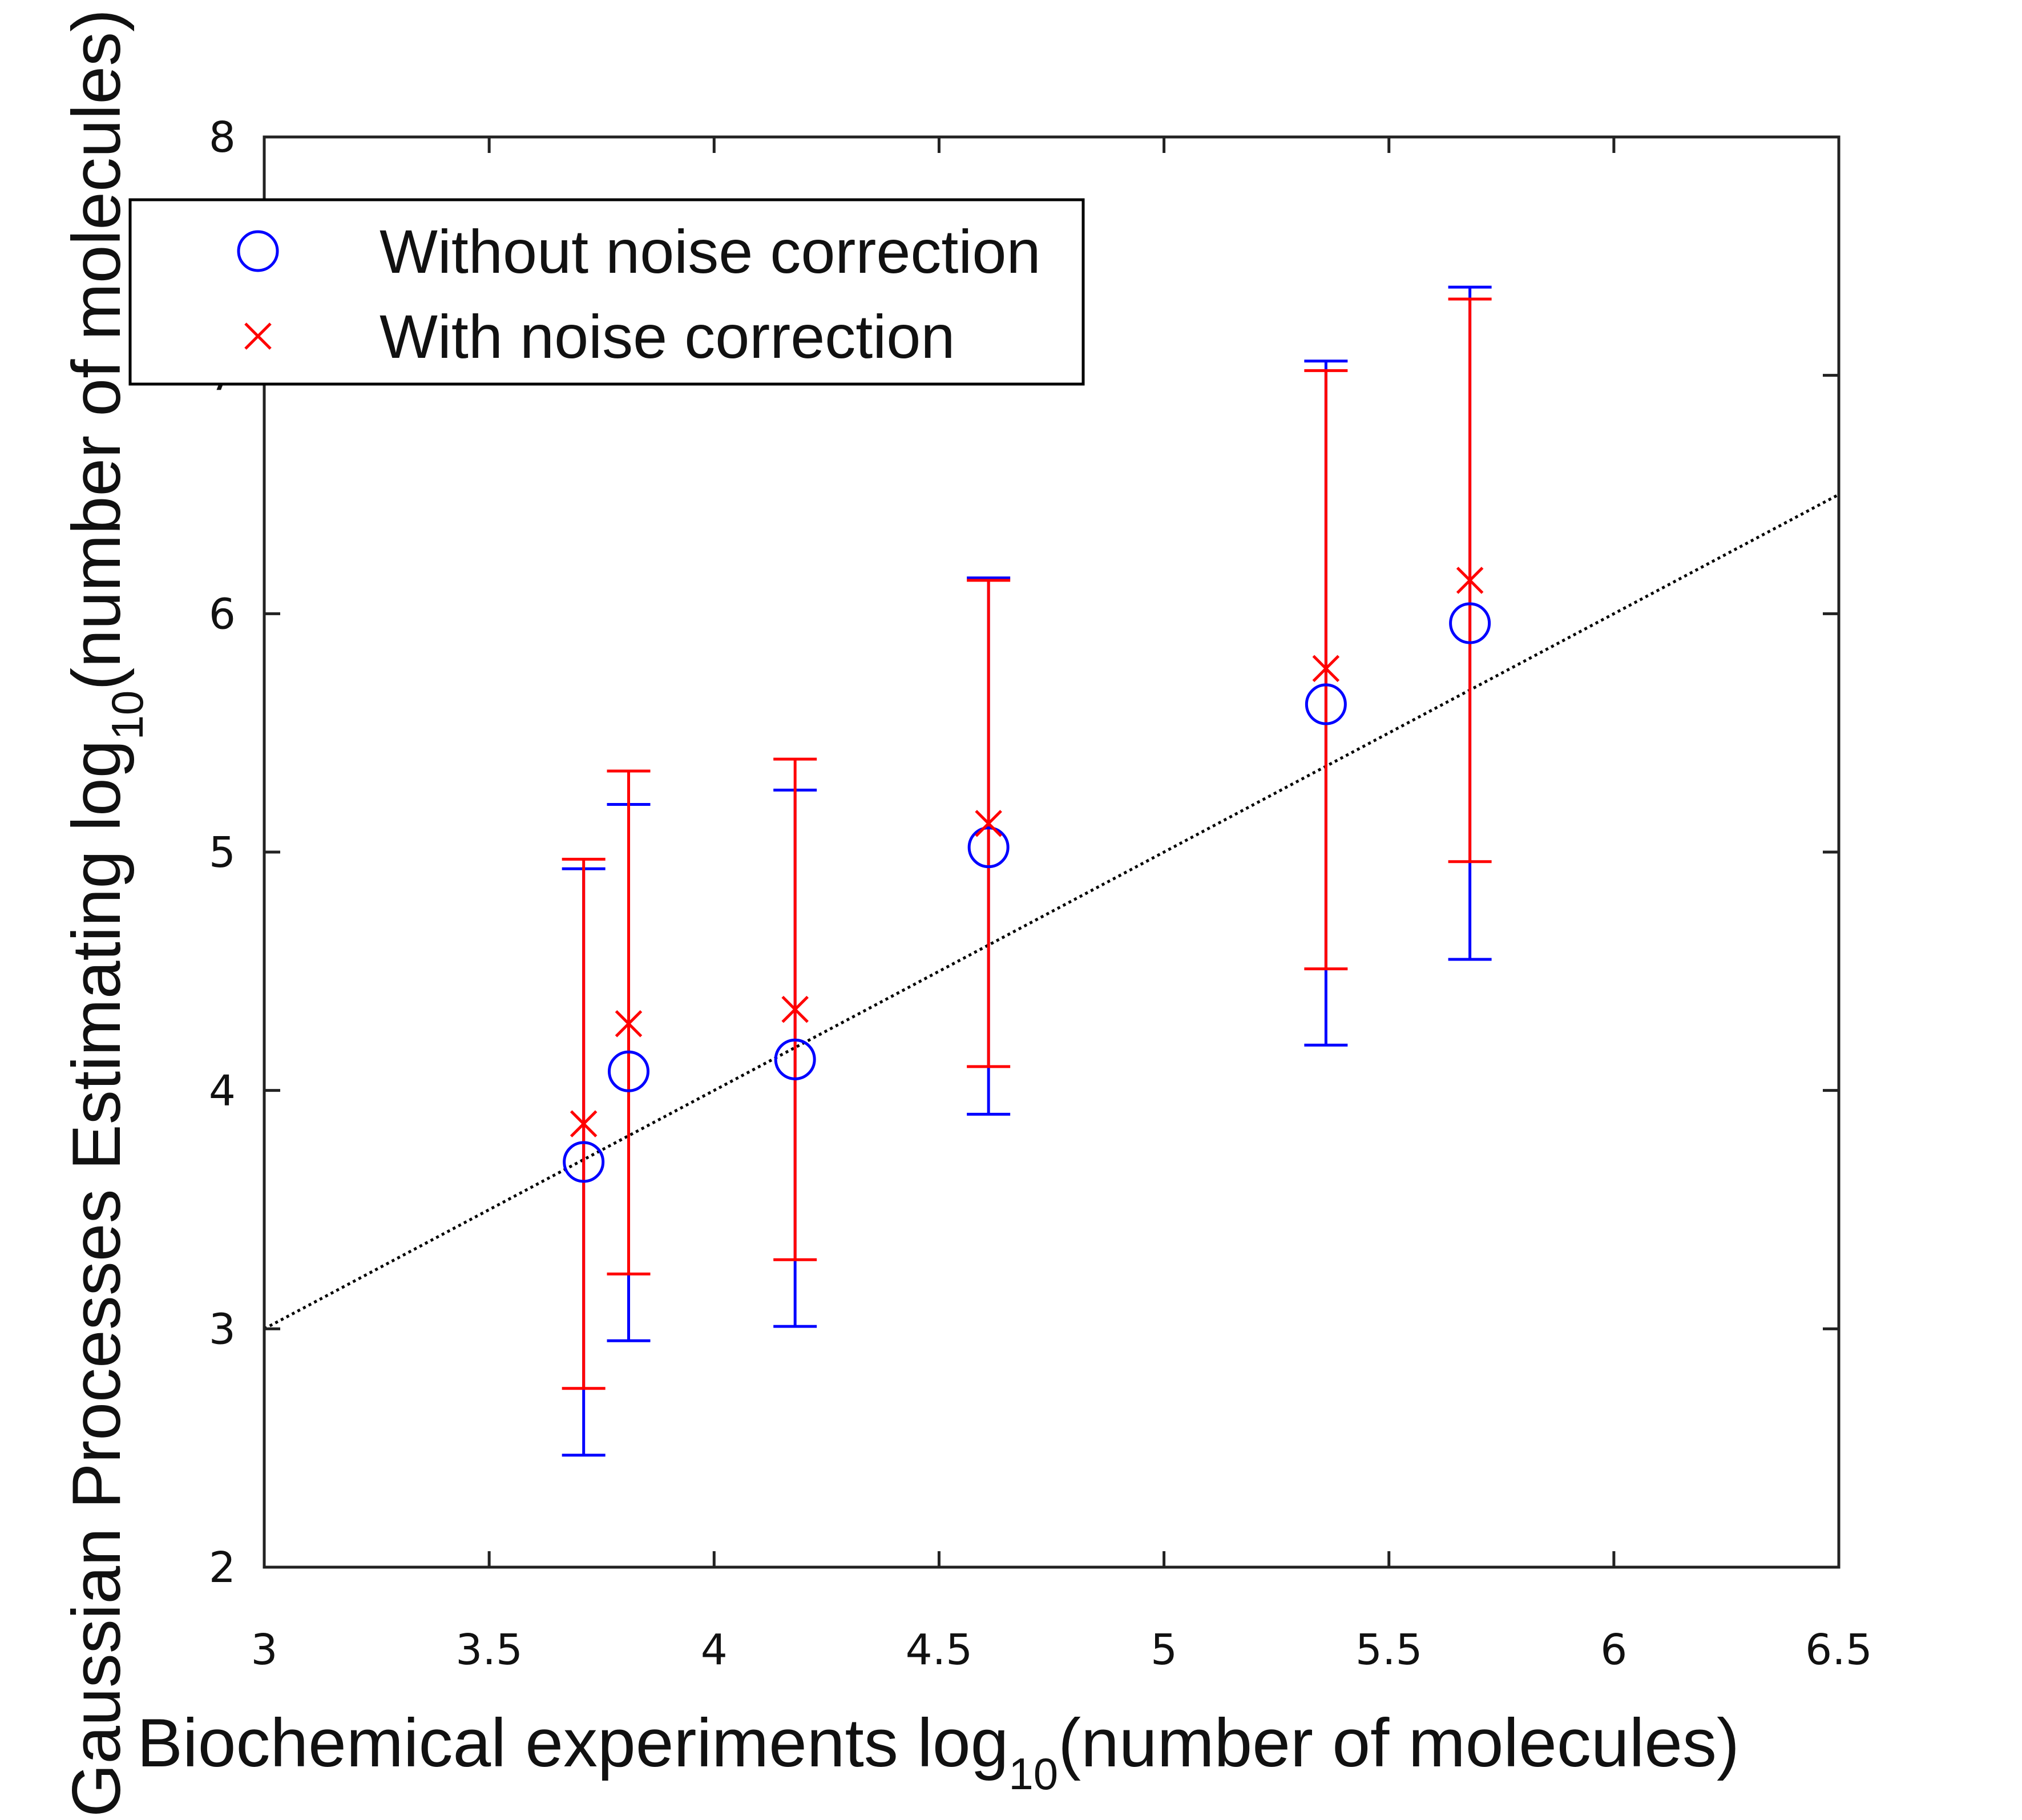  What do you see at coordinates (222, 137) in the screenshot?
I see `y-tick-label: 8` at bounding box center [222, 137].